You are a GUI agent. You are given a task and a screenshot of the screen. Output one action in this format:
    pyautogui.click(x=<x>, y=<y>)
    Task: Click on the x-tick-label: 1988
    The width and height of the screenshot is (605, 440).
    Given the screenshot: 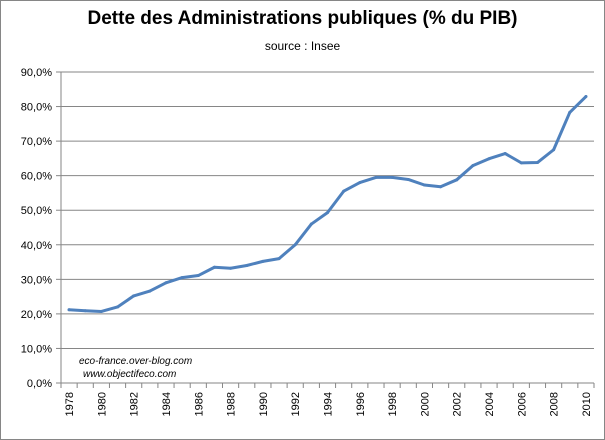 What is the action you would take?
    pyautogui.click(x=232, y=404)
    